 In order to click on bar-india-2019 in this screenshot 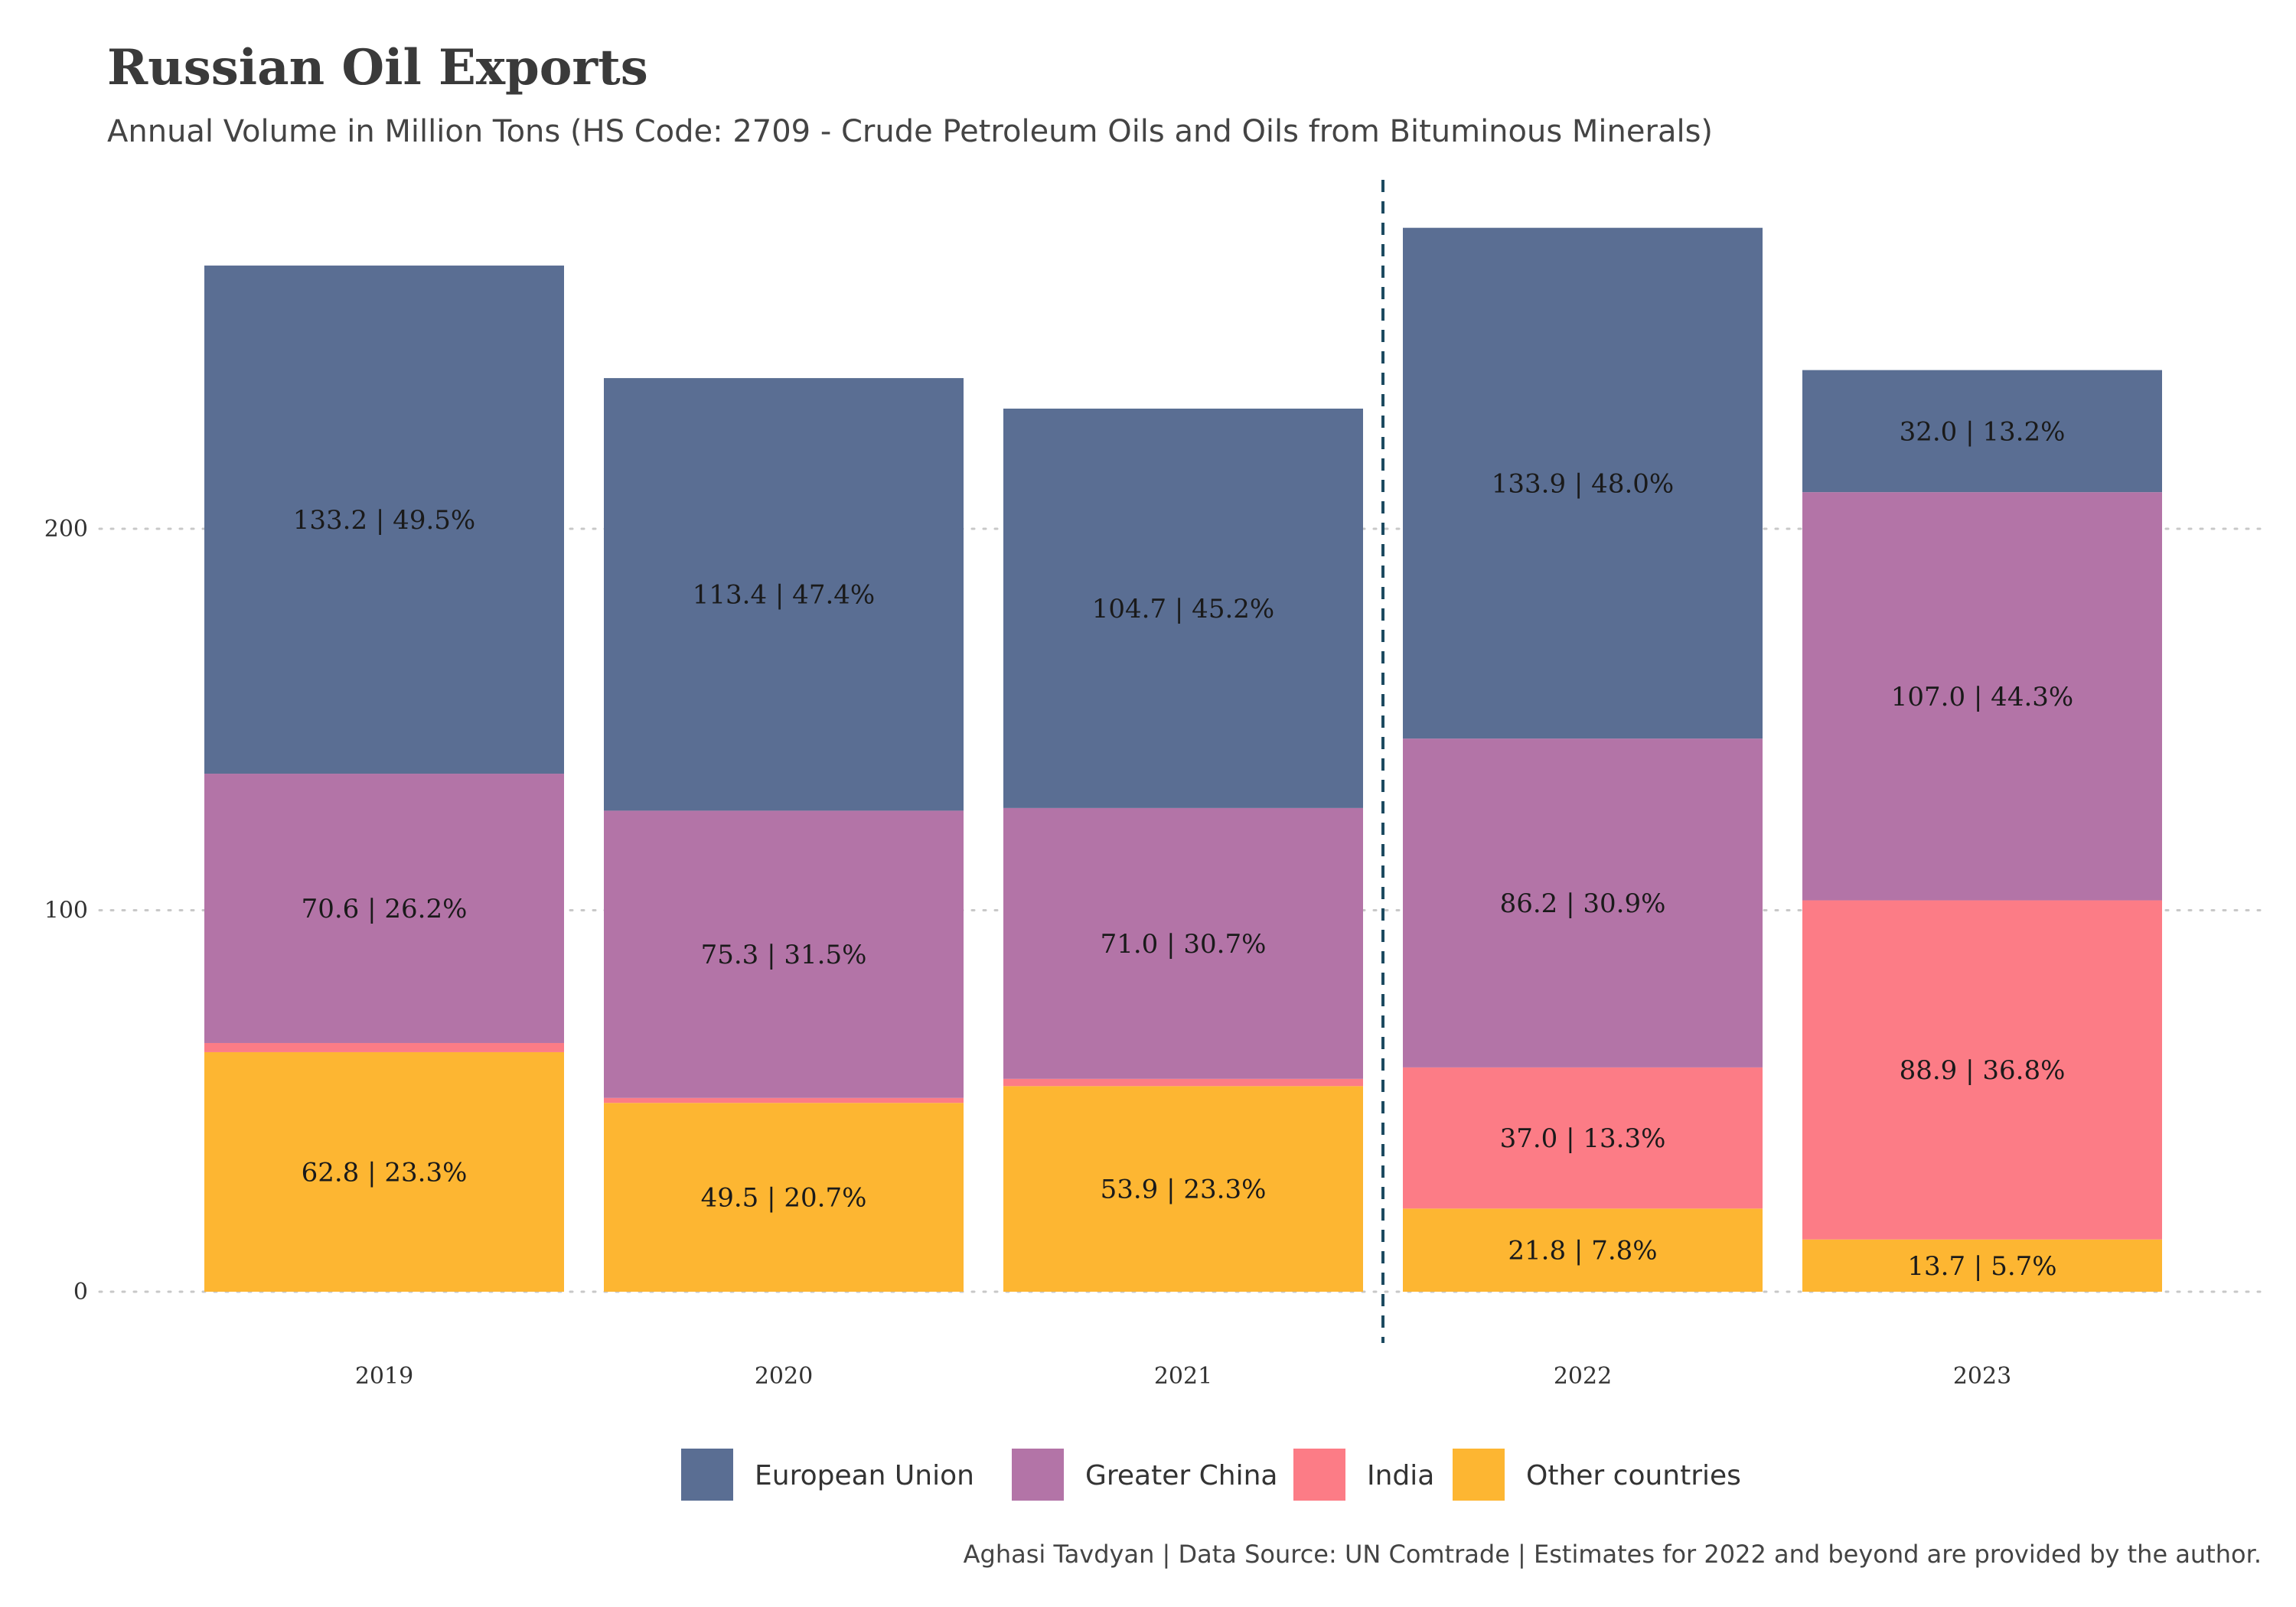, I will do `click(384, 1047)`.